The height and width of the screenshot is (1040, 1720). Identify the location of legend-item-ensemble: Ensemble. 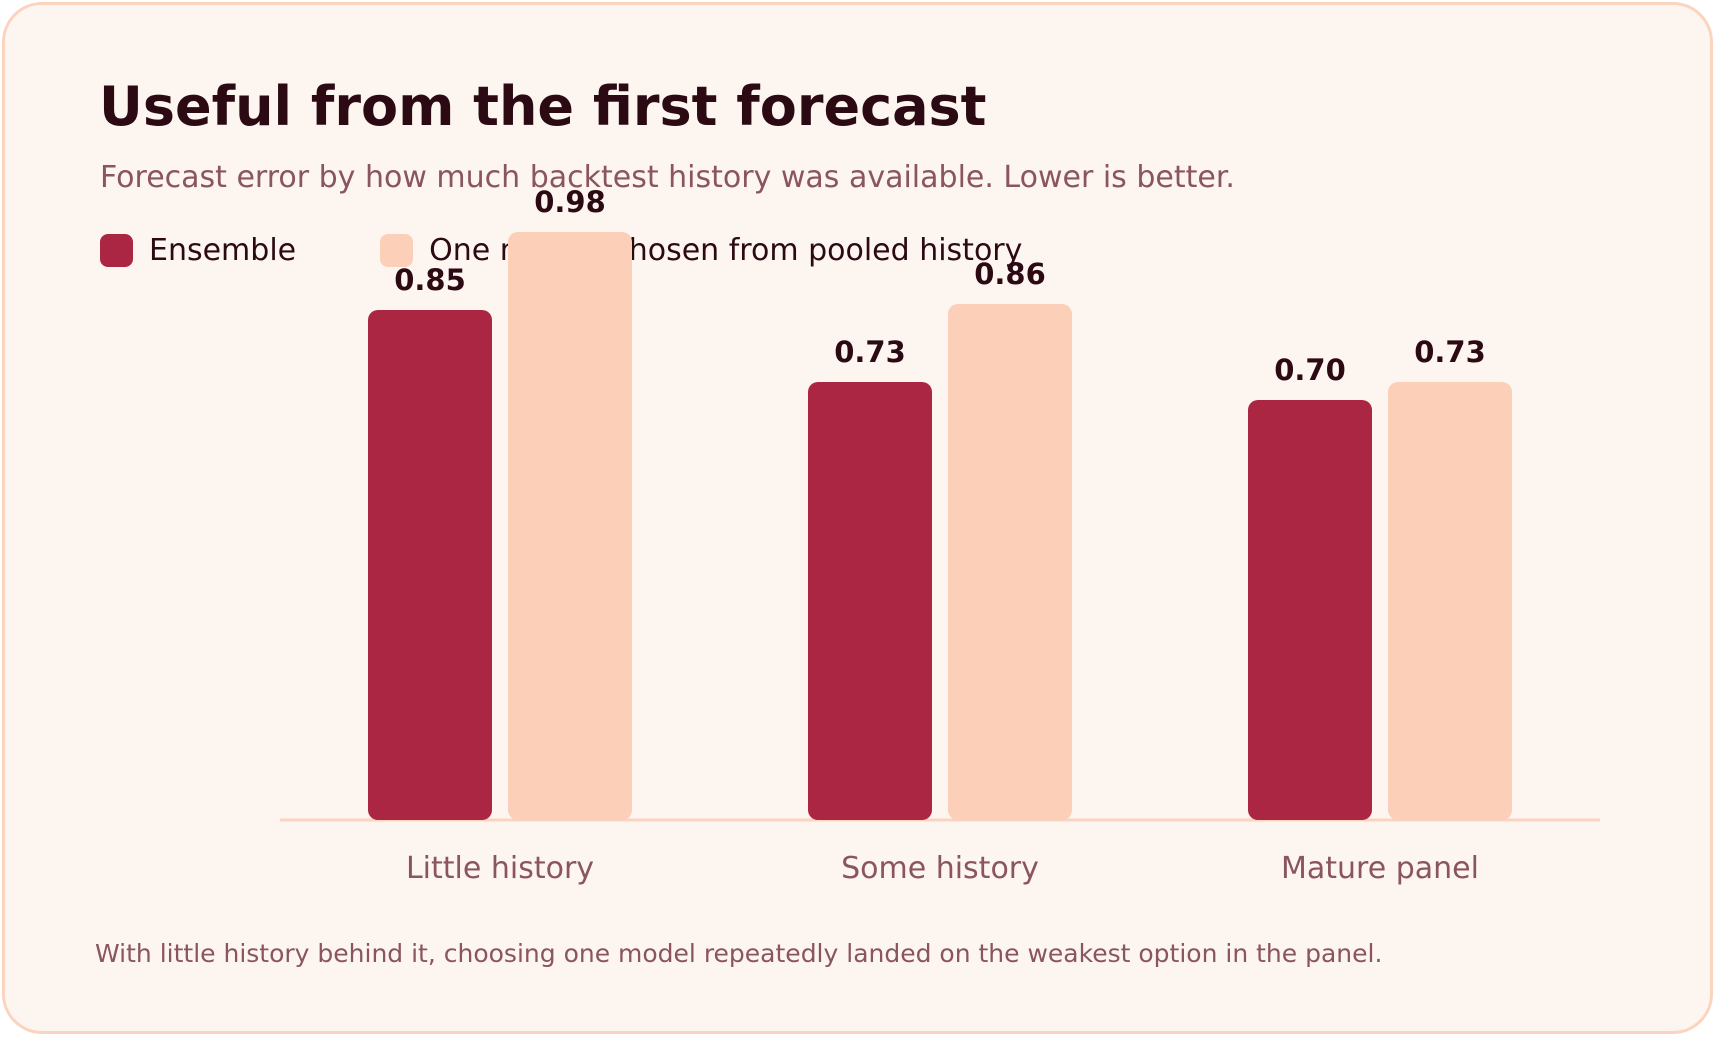
(198, 250).